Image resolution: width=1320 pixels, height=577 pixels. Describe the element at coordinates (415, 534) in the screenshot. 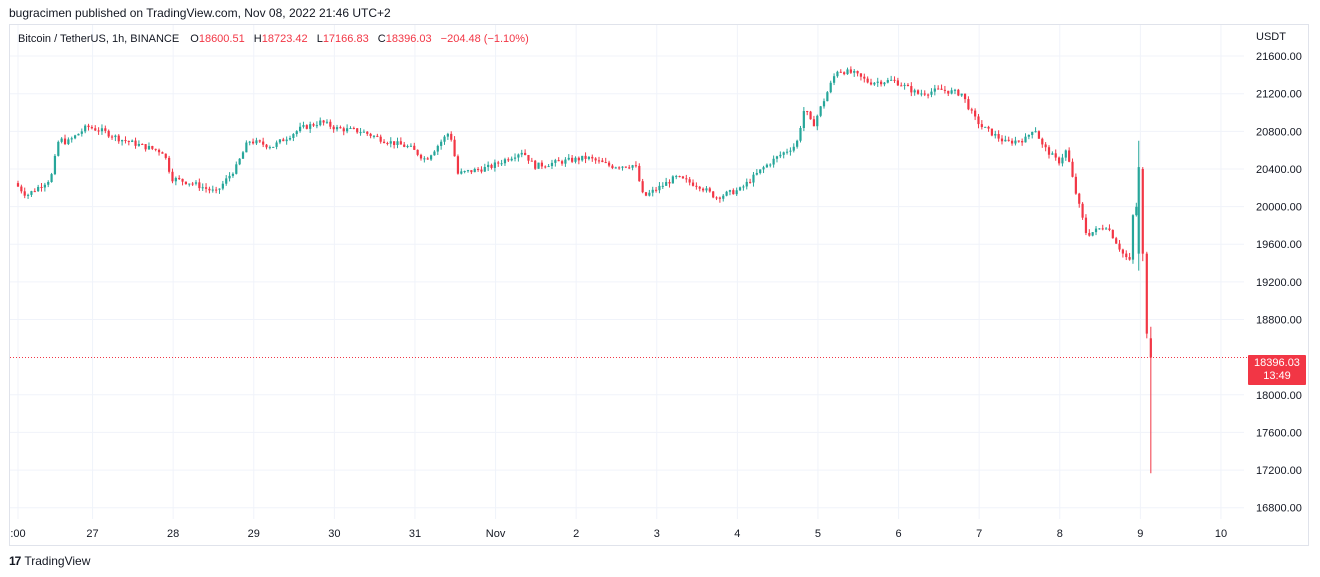

I see `time-tick-label: 31` at that location.